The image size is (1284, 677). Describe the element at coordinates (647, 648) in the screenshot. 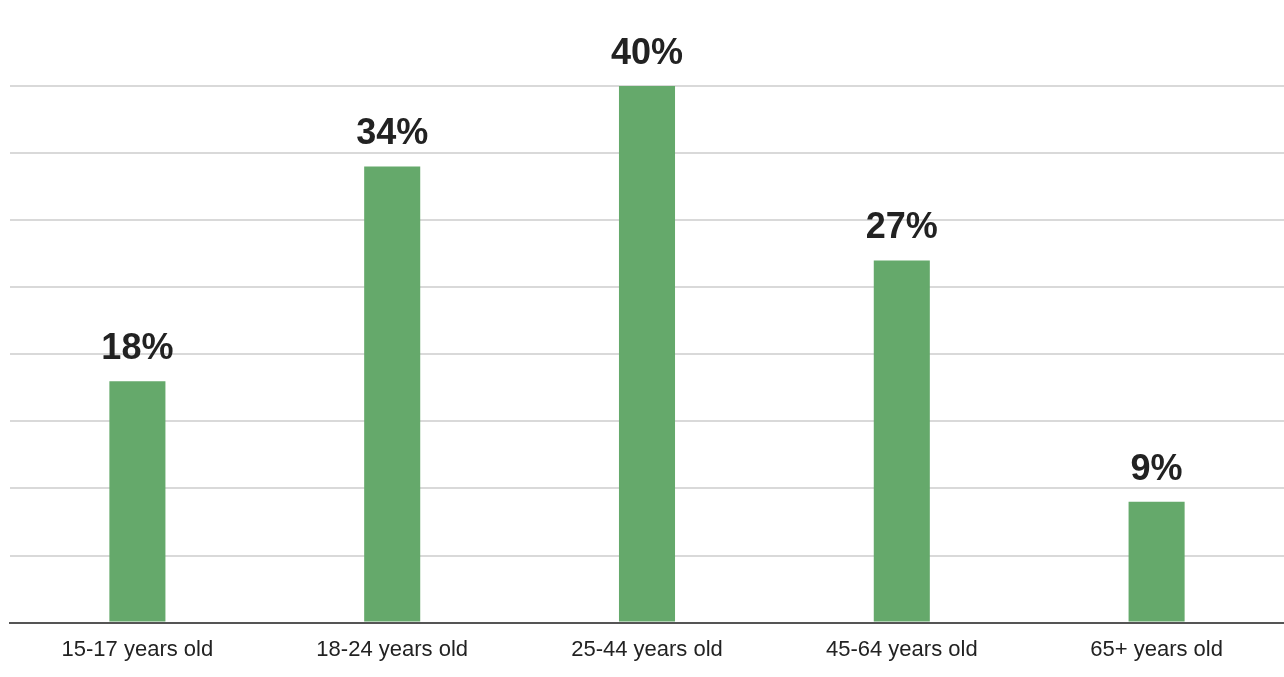

I see `x-tick-label: 25-44 years old` at that location.